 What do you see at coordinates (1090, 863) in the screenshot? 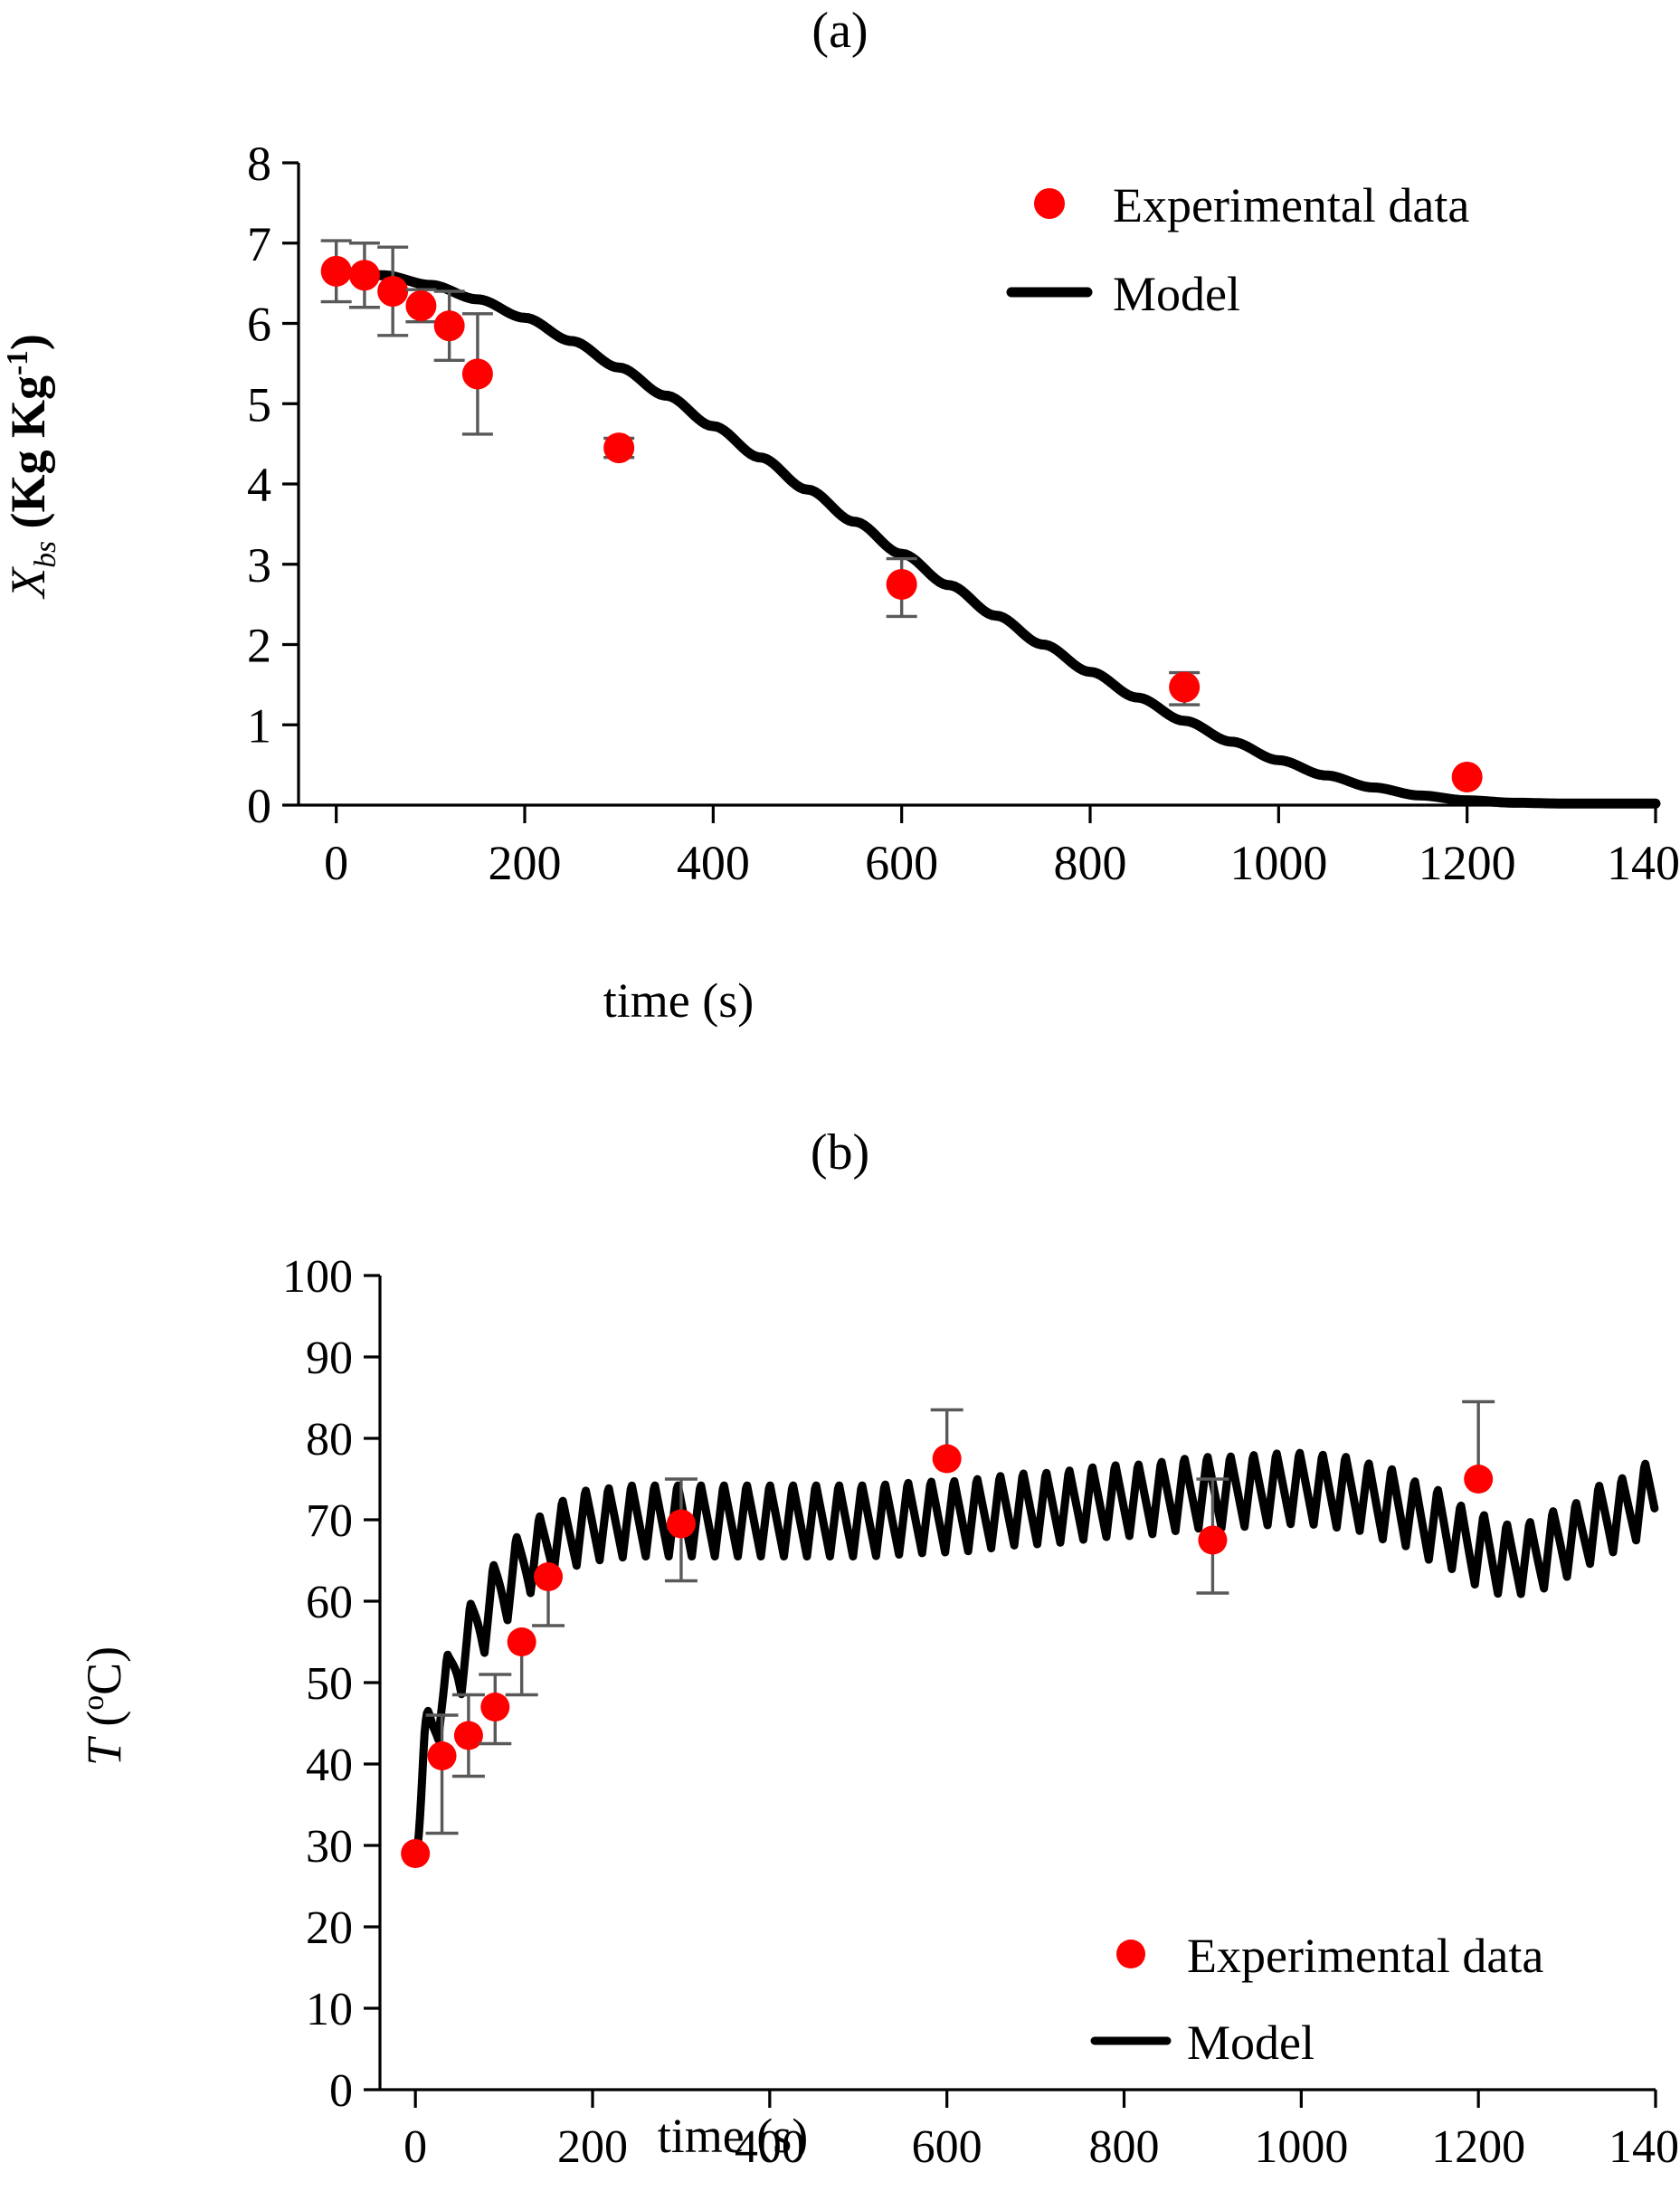
I see `panel-a-x-tick-label: 800` at bounding box center [1090, 863].